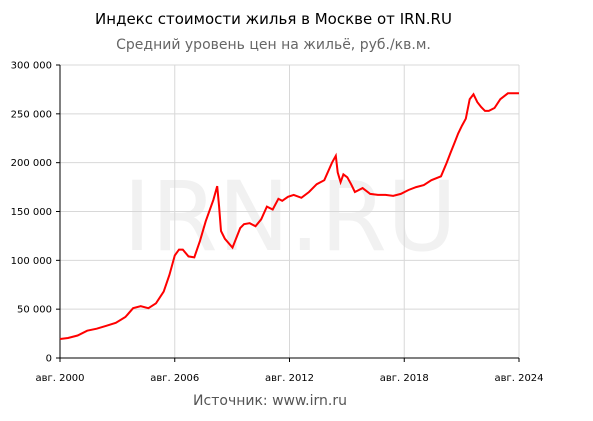  What do you see at coordinates (31, 163) in the screenshot?
I see `y-tick-label: 200 000` at bounding box center [31, 163].